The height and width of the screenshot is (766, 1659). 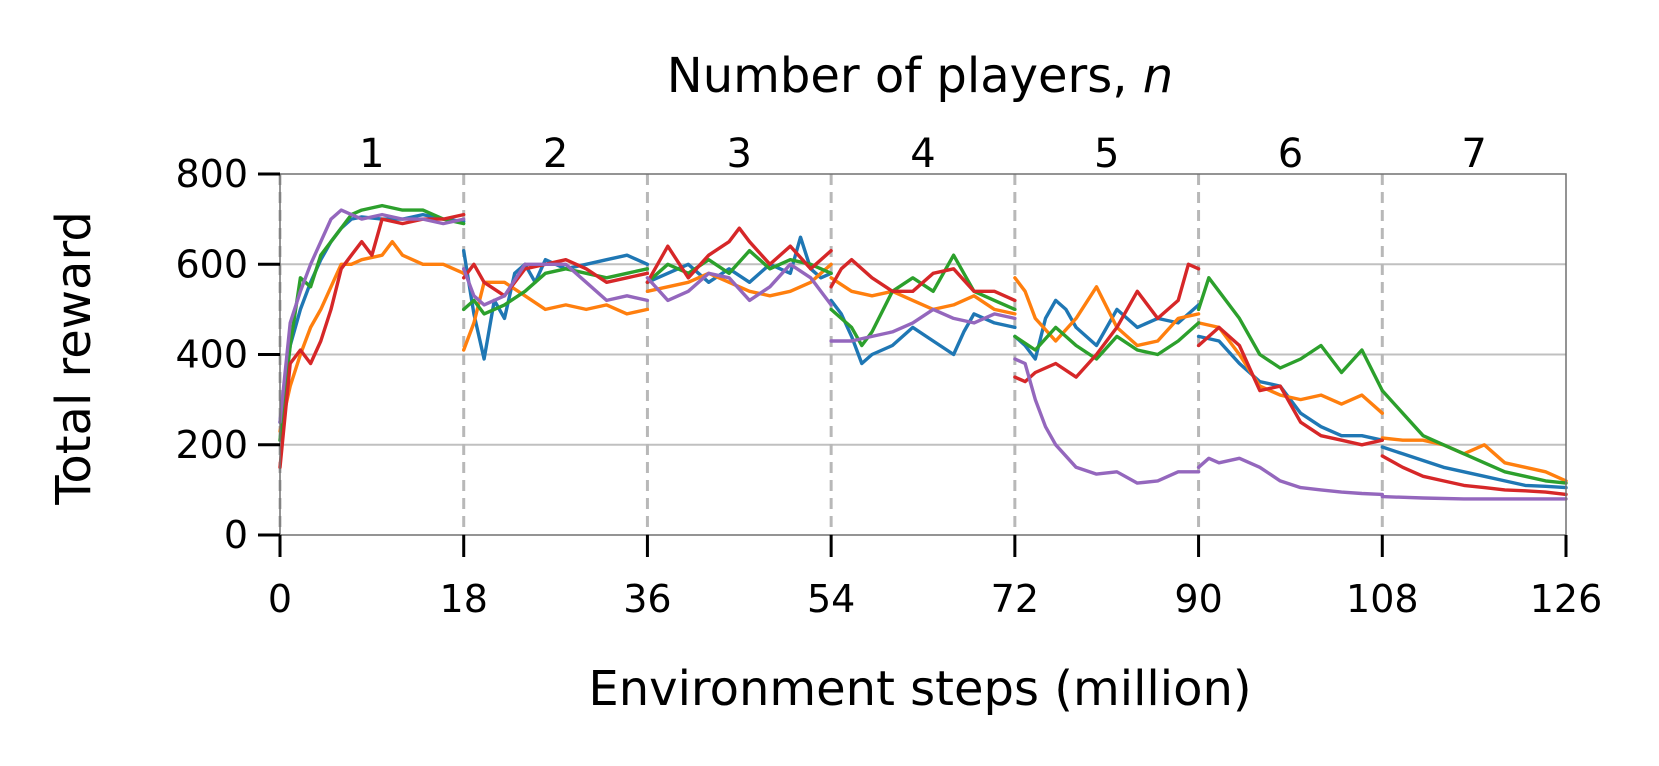 I want to click on stage-label: 4, so click(x=922, y=154).